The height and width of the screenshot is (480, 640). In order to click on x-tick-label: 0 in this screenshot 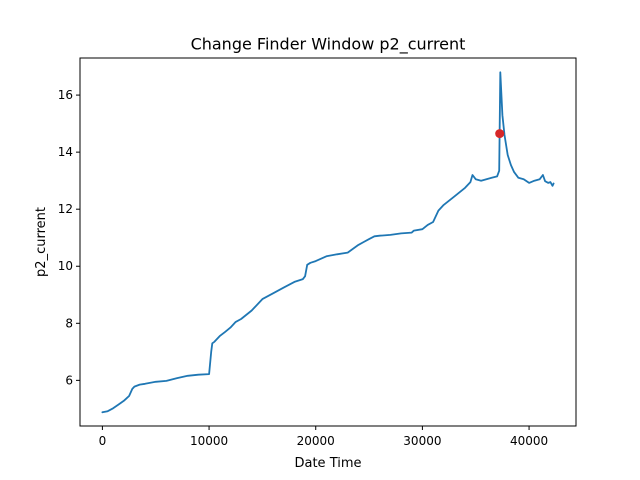, I will do `click(103, 441)`.